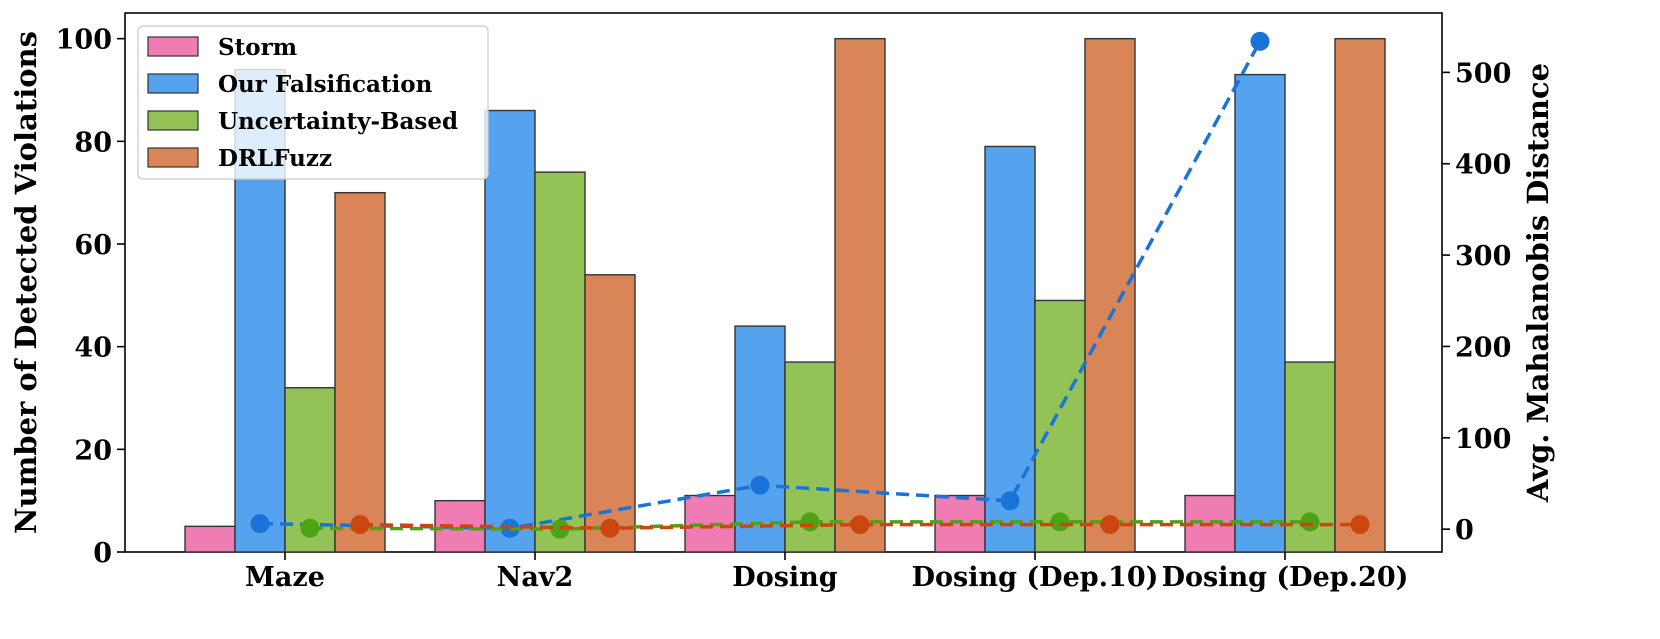 The image size is (1660, 639). Describe the element at coordinates (93, 348) in the screenshot. I see `y-tick-label: 40` at that location.